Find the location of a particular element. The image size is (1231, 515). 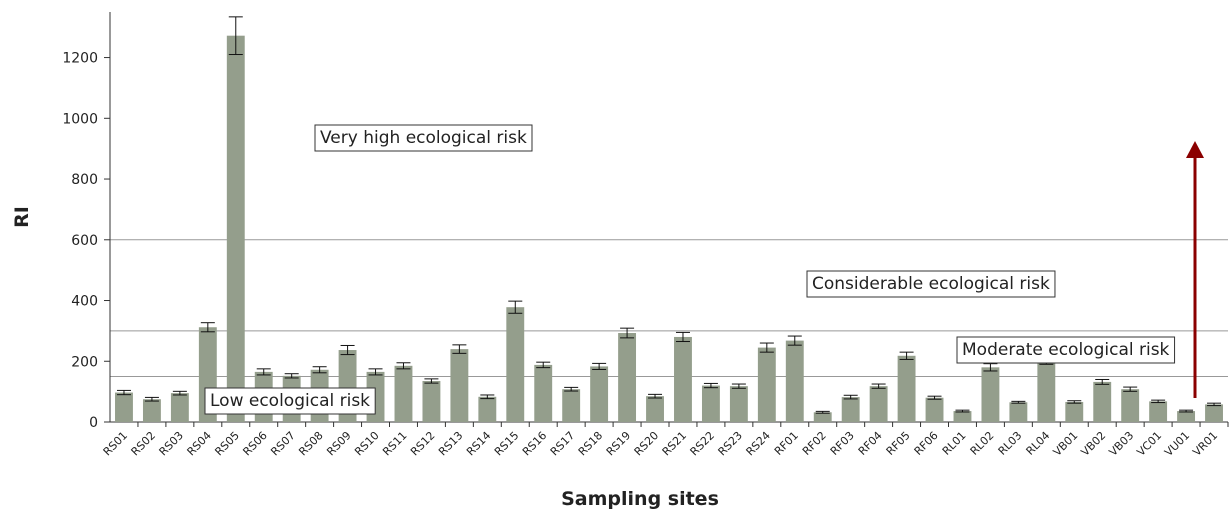

x-tick-label: VB03 is located at coordinates (1122, 444).